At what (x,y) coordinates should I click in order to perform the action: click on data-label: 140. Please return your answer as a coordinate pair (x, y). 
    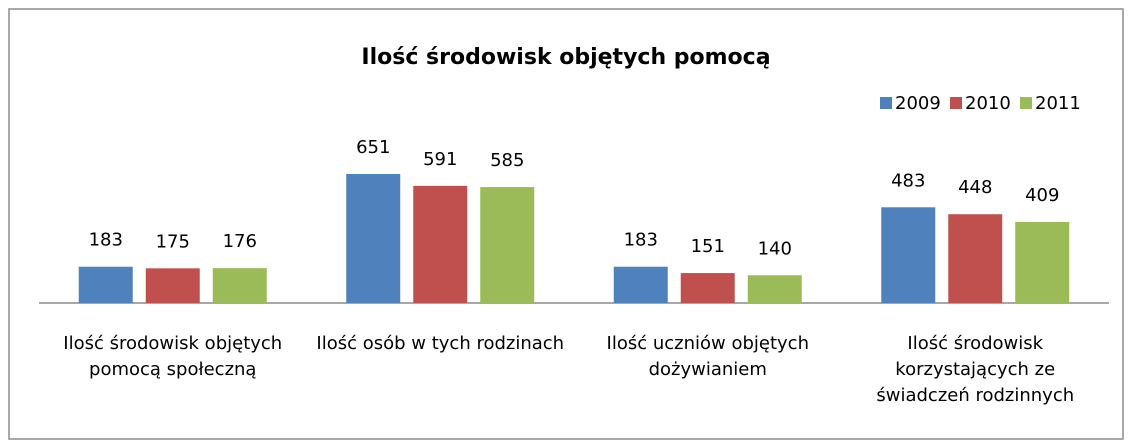
    Looking at the image, I should click on (775, 248).